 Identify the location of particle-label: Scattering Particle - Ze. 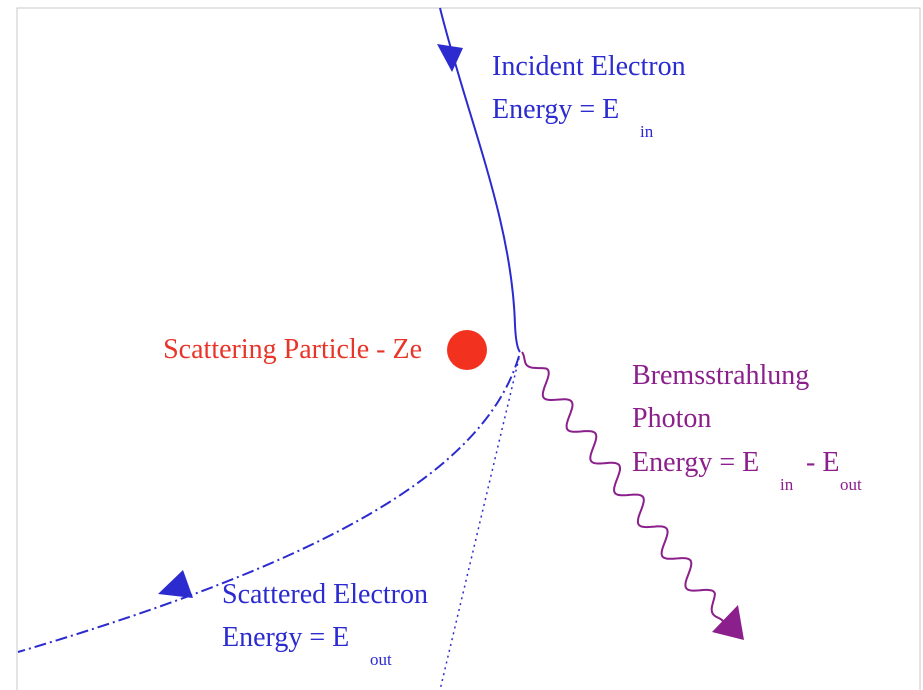
(292, 349).